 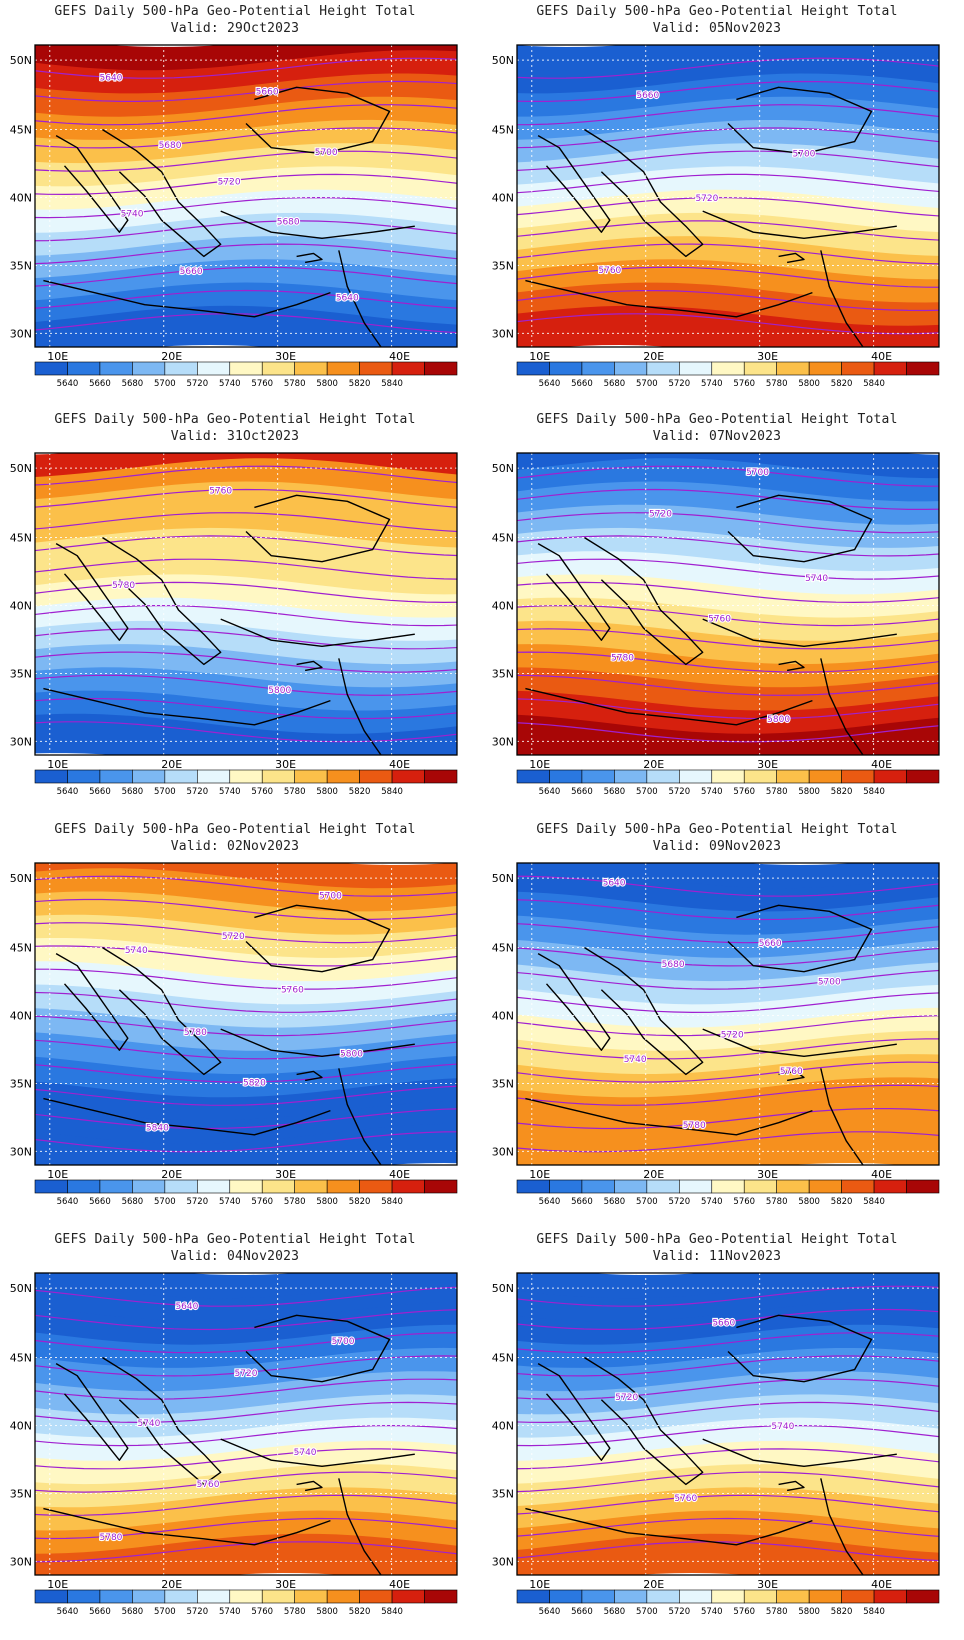 What do you see at coordinates (327, 792) in the screenshot?
I see `colorbar-label: 5800` at bounding box center [327, 792].